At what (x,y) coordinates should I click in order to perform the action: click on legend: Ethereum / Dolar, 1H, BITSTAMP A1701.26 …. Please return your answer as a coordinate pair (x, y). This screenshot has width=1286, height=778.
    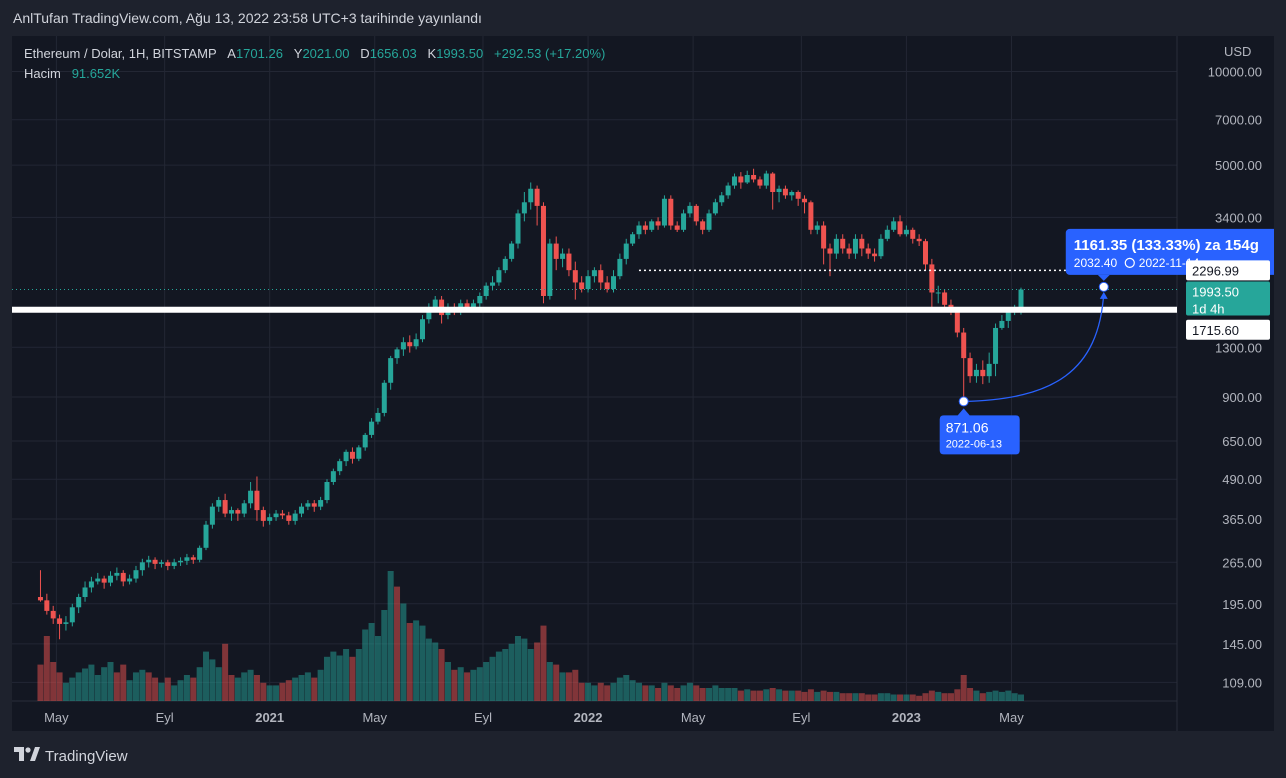
    Looking at the image, I should click on (314, 64).